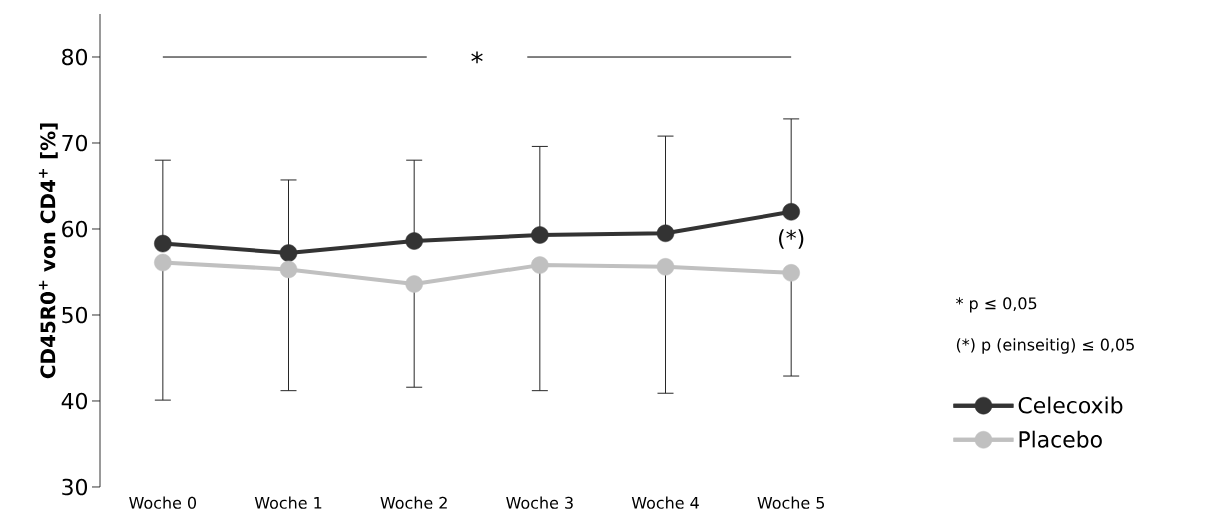 This screenshot has width=1214, height=527. What do you see at coordinates (996, 305) in the screenshot?
I see `text: * p ≤ 0,05` at bounding box center [996, 305].